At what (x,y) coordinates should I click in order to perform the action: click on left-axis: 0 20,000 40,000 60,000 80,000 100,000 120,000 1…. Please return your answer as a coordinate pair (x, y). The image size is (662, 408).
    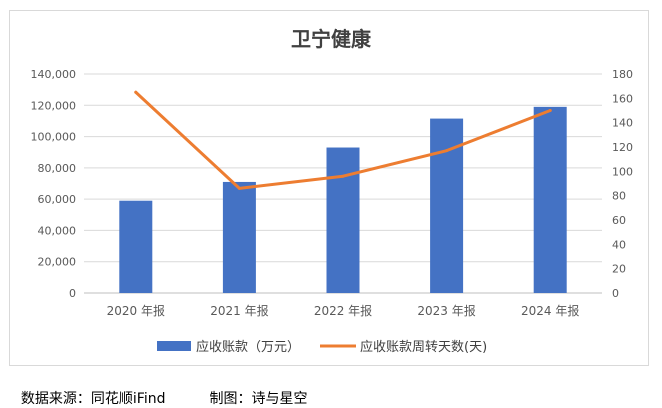
    Looking at the image, I should click on (54, 184).